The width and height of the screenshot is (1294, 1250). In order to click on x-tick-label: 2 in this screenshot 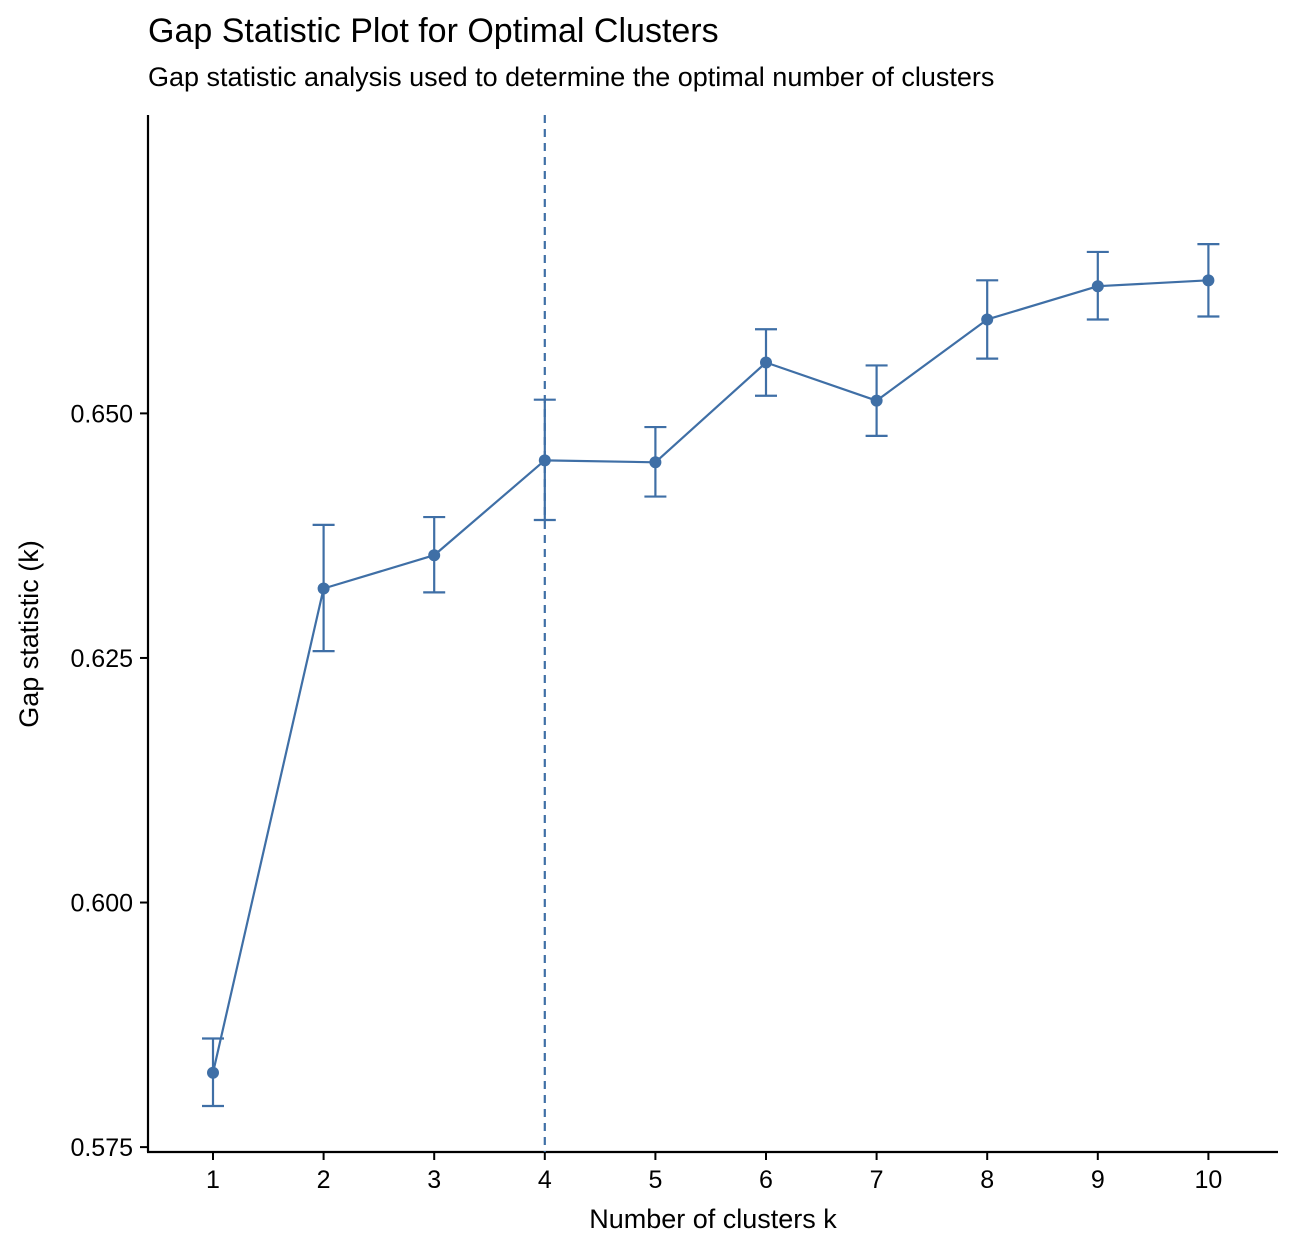, I will do `click(324, 1180)`.